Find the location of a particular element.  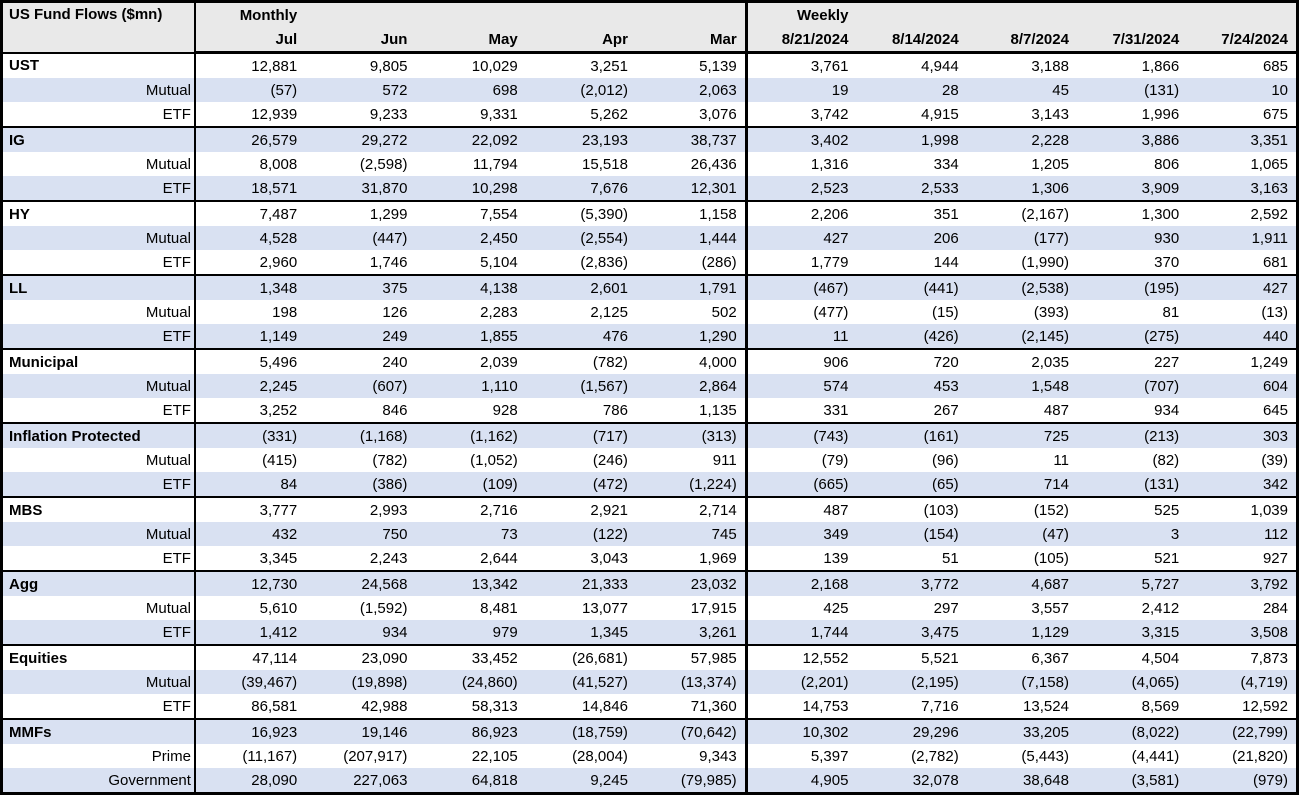

monthly-value-cell: 22,105 is located at coordinates (494, 756).